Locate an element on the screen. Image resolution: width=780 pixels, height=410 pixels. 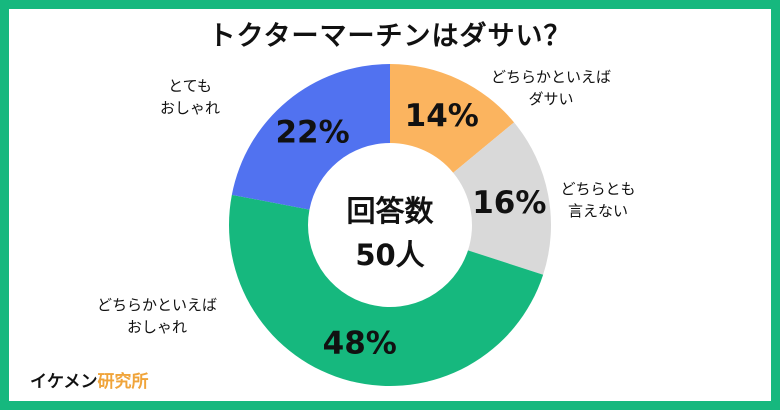
brand-logo: イケメン研究所 is located at coordinates (89, 379).